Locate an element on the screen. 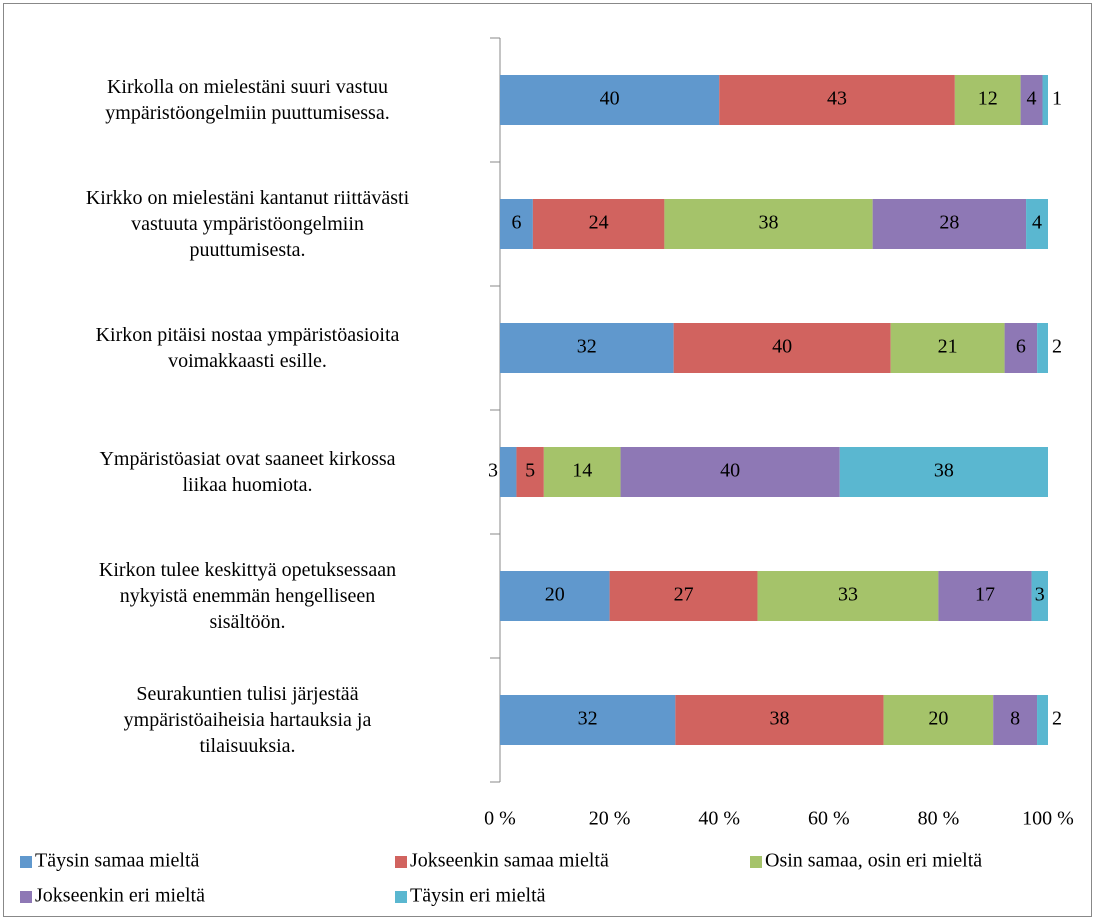 This screenshot has width=1095, height=920. legend-label: Täysin samaa mieltä is located at coordinates (117, 861).